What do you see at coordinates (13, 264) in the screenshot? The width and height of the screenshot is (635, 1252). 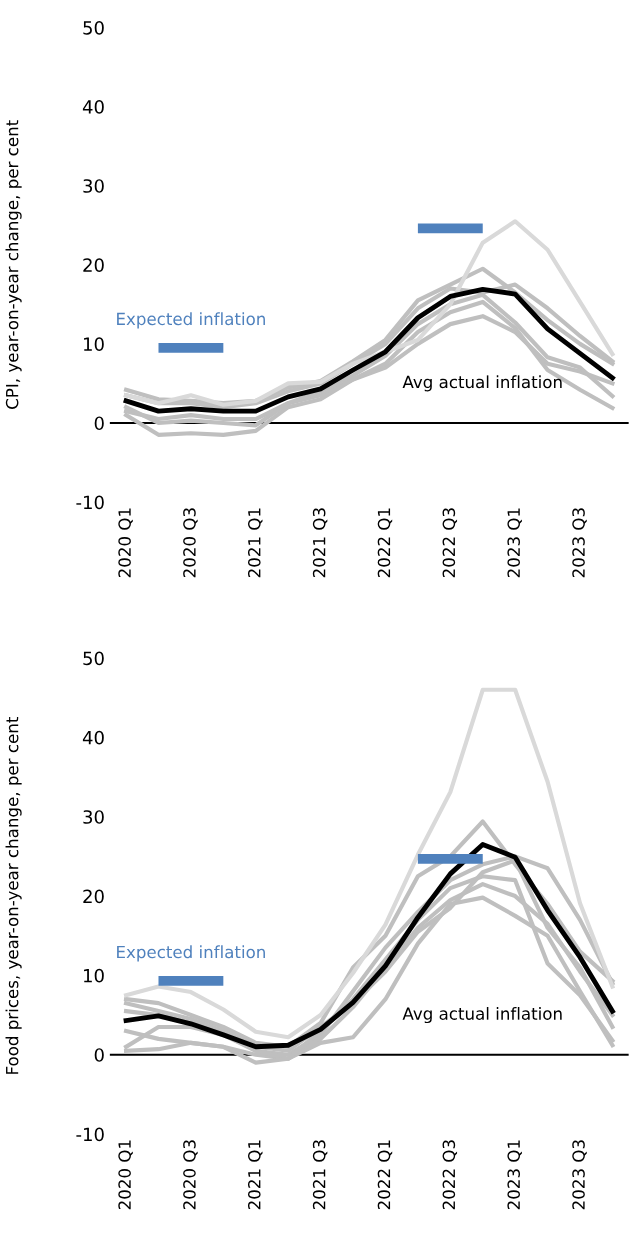 I see `y-axis-title: CPI, year-on-year change, per cent` at bounding box center [13, 264].